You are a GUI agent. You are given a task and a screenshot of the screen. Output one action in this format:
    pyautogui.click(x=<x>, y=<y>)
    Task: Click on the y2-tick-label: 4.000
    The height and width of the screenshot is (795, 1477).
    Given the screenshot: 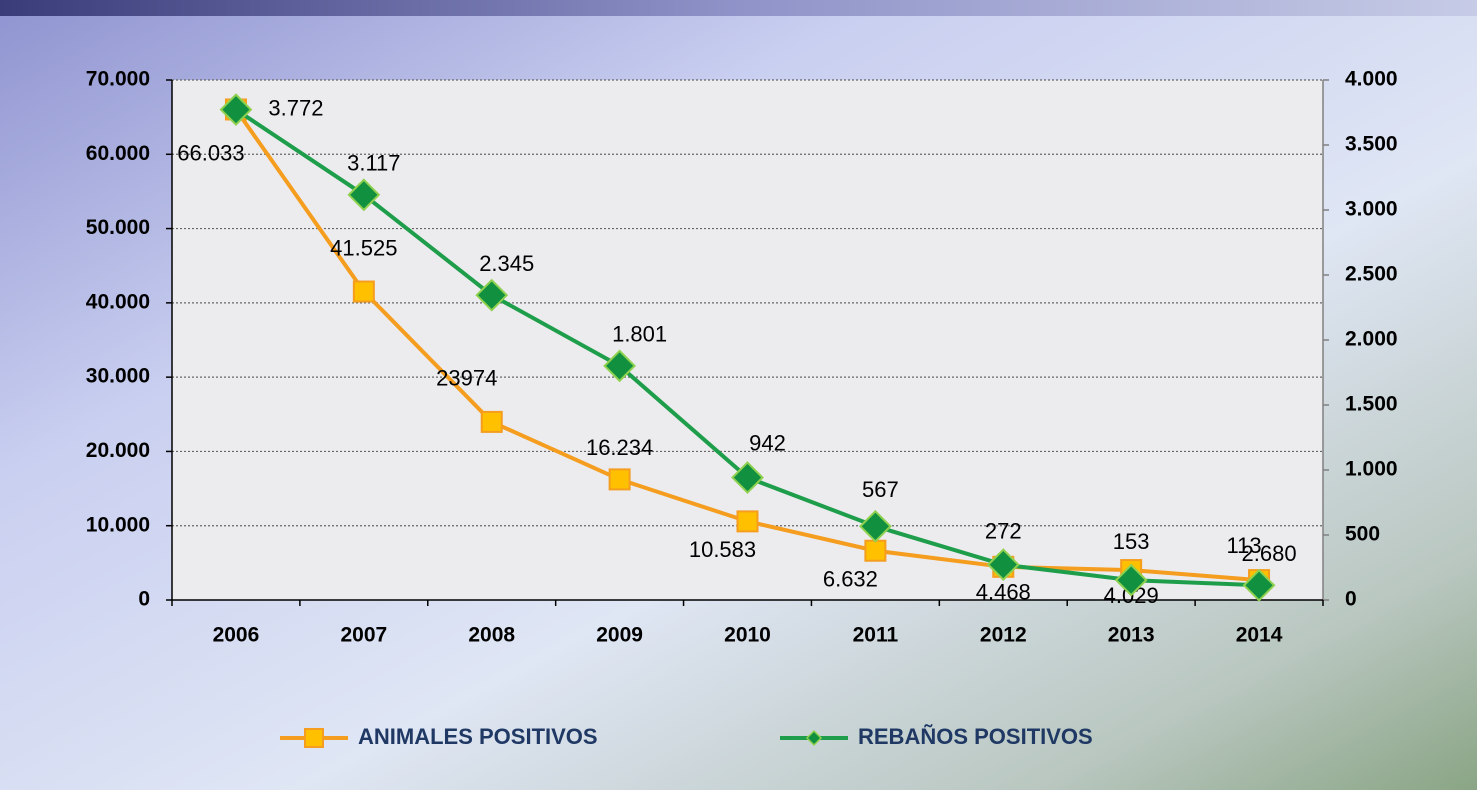 What is the action you would take?
    pyautogui.click(x=1371, y=79)
    